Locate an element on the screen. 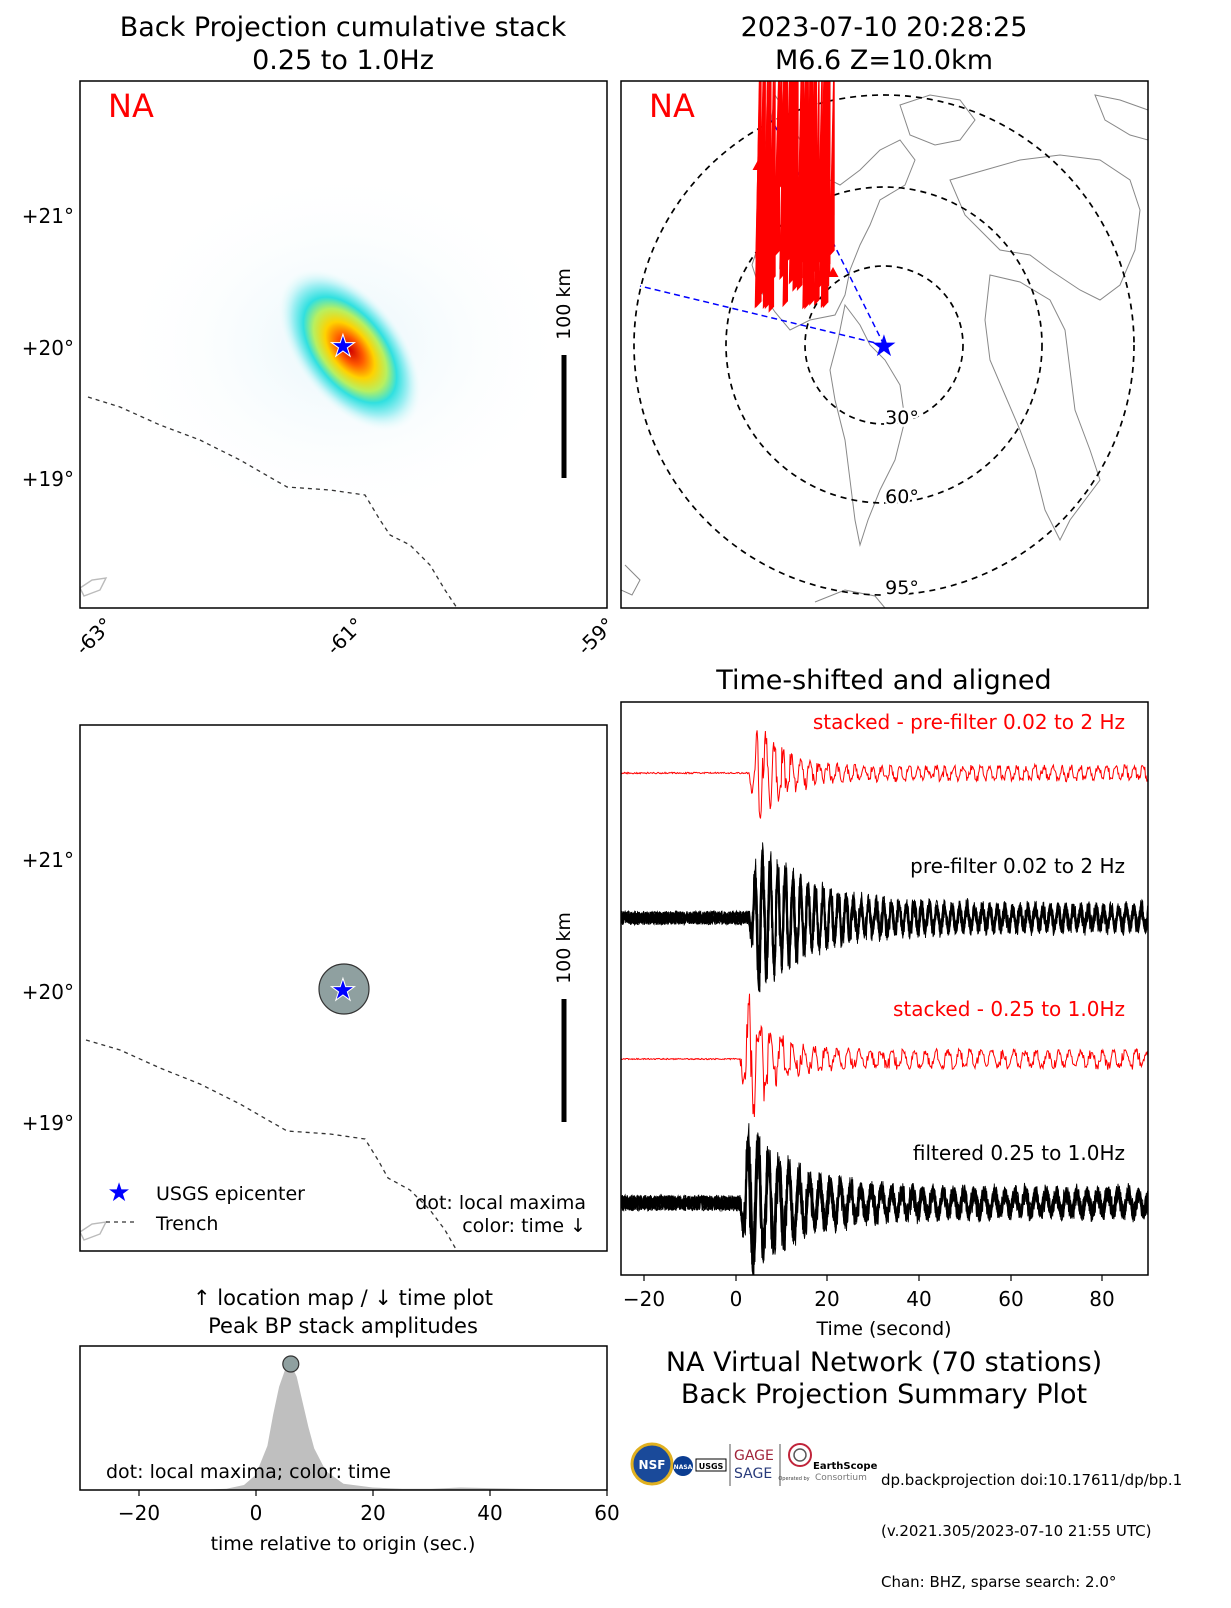 This screenshot has height=1608, width=1231. local-maximum-dot is located at coordinates (344, 989).